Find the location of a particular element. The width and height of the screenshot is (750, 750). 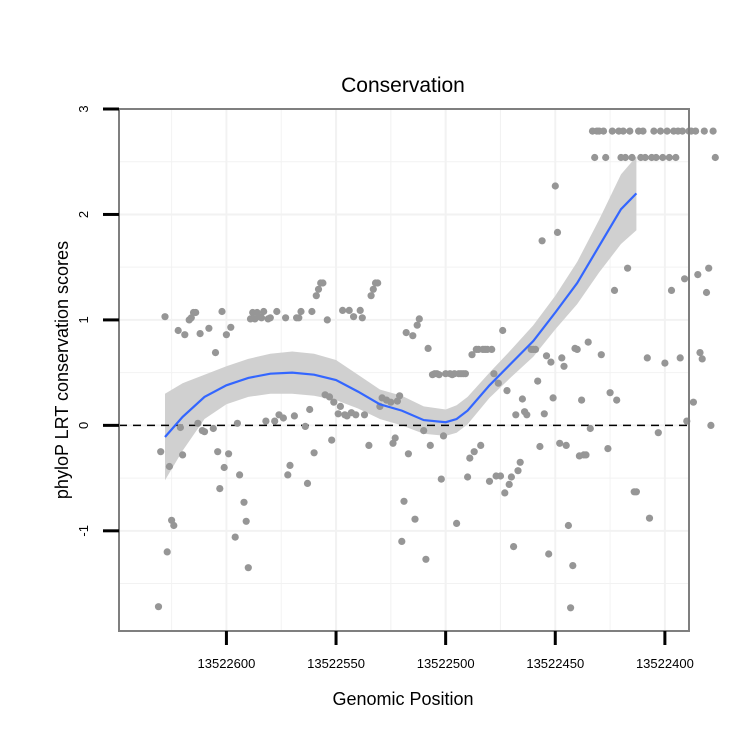

y-axis-title: phyloP LRT conservation scores is located at coordinates (62, 370).